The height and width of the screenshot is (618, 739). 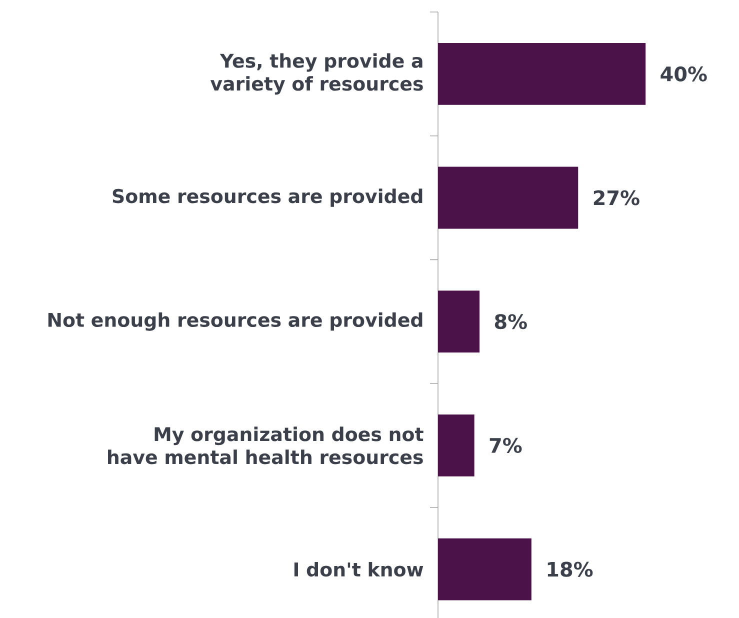 I want to click on y-tick-label: My organization does not have mental health resources, so click(x=266, y=445).